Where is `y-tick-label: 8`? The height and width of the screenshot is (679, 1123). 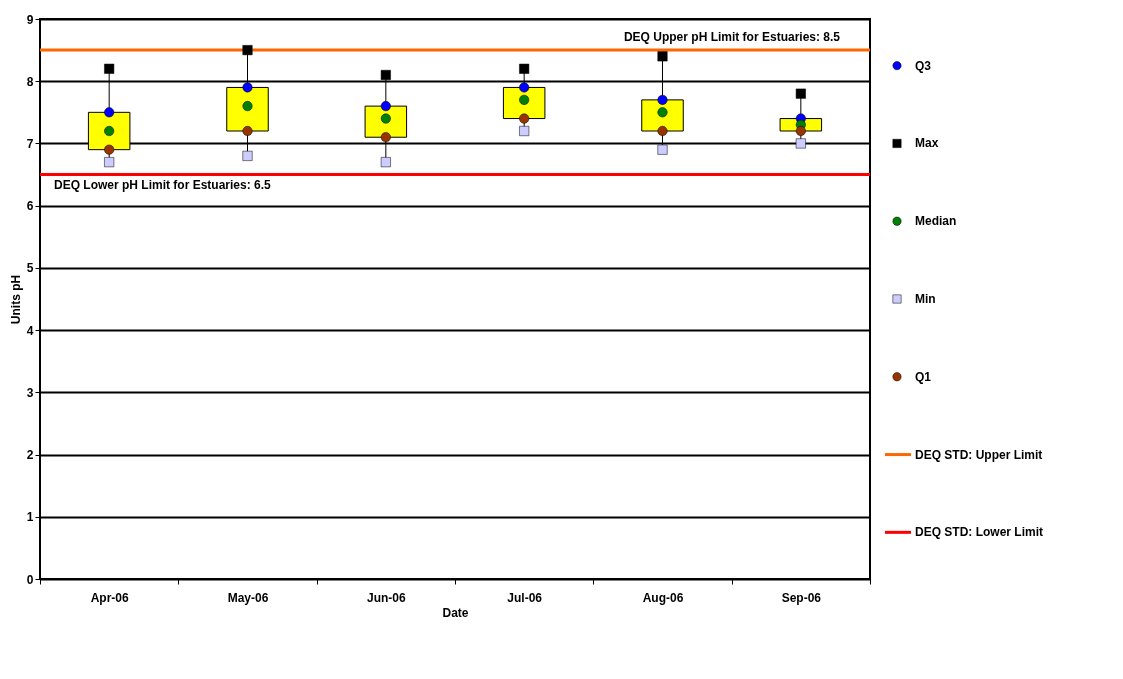
y-tick-label: 8 is located at coordinates (30, 81).